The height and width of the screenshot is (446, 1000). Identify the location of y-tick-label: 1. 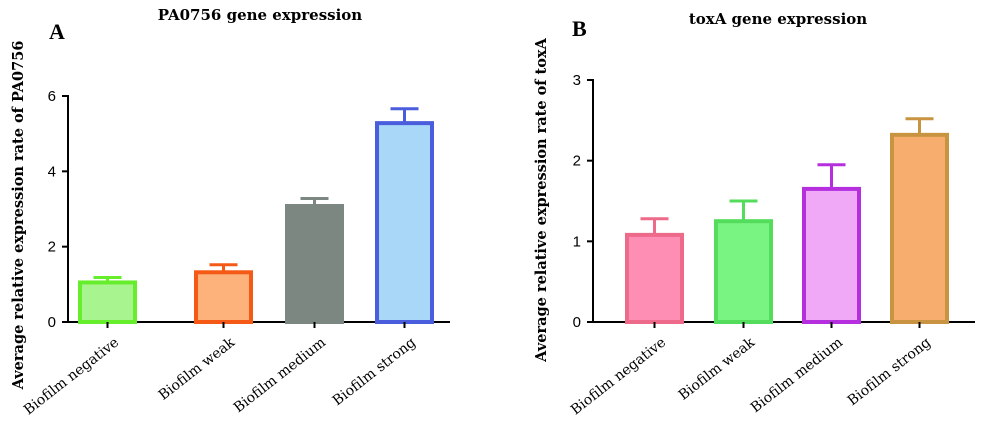
(577, 241).